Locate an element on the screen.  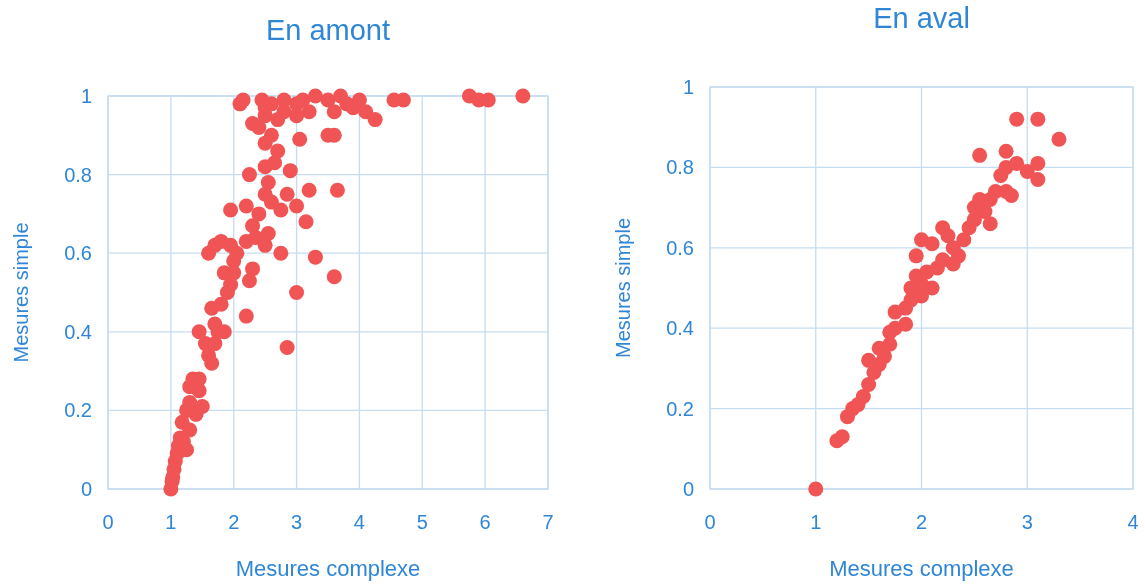
chart-title: En aval is located at coordinates (921, 18).